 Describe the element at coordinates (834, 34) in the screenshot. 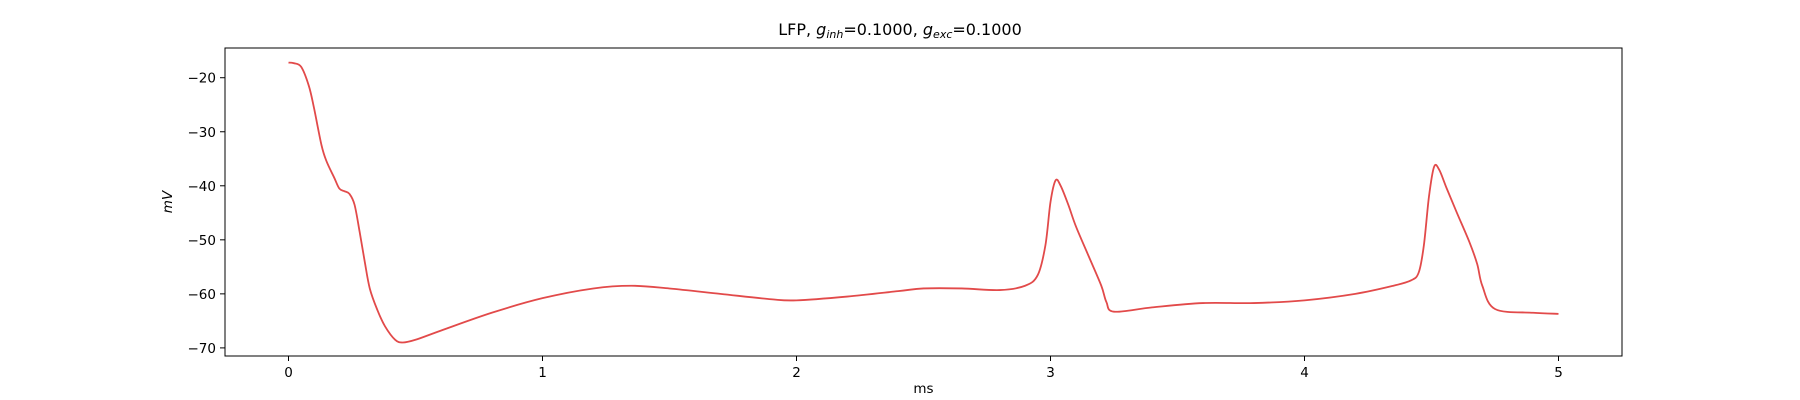

I see `title-g-inh-subscript: inh` at that location.